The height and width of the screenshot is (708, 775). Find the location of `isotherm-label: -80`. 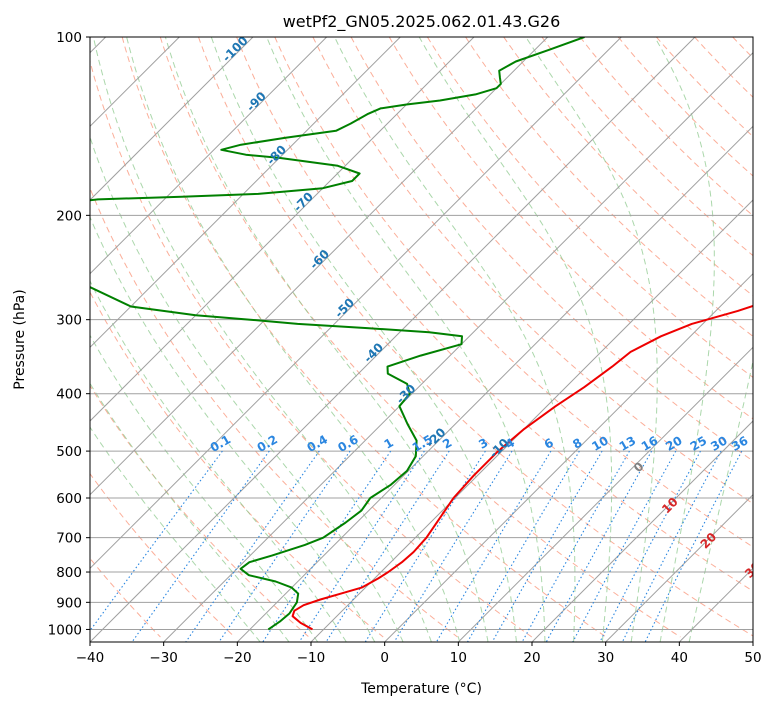

isotherm-label: -80 is located at coordinates (276, 154).